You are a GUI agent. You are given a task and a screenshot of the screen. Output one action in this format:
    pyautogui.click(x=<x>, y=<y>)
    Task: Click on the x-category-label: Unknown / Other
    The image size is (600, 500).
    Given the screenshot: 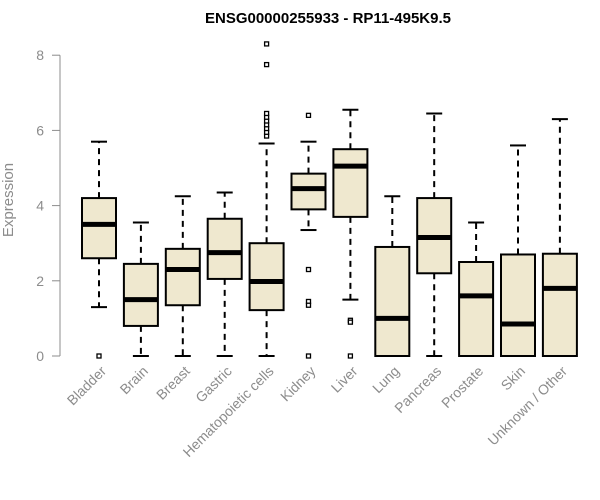 What is the action you would take?
    pyautogui.click(x=527, y=406)
    